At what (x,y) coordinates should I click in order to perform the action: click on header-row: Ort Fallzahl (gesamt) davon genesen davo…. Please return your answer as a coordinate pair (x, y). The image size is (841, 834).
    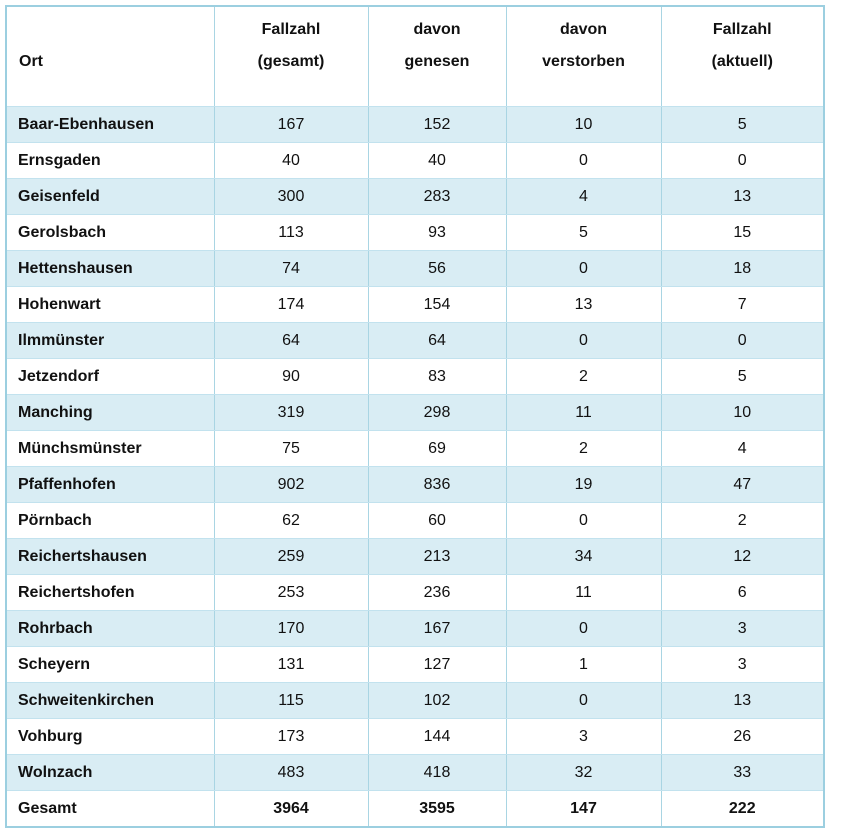
    Looking at the image, I should click on (415, 56).